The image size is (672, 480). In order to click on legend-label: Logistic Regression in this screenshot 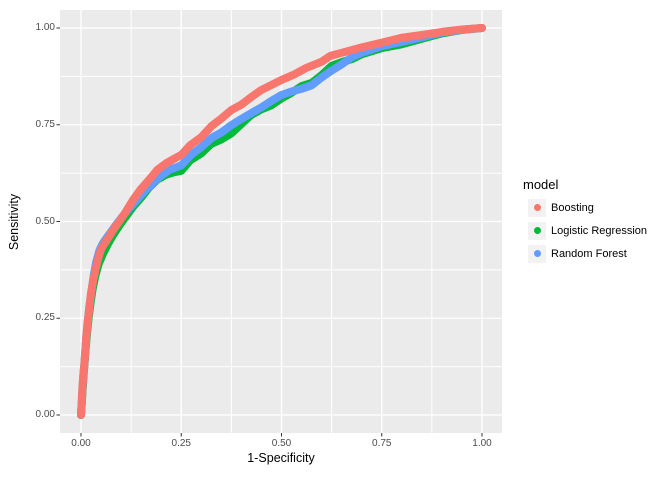, I will do `click(599, 230)`.